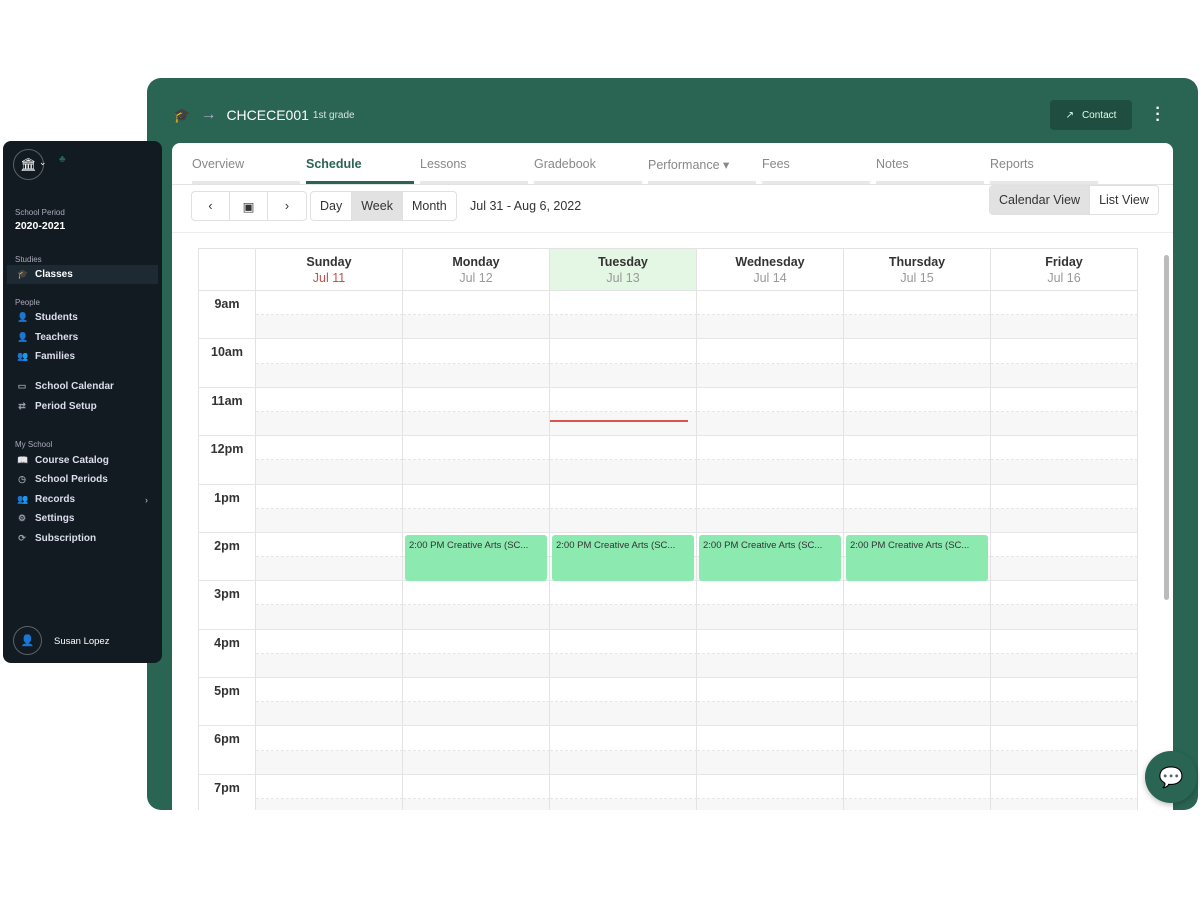 This screenshot has width=1200, height=917. I want to click on day-header: Tuesday Jul 13, so click(623, 269).